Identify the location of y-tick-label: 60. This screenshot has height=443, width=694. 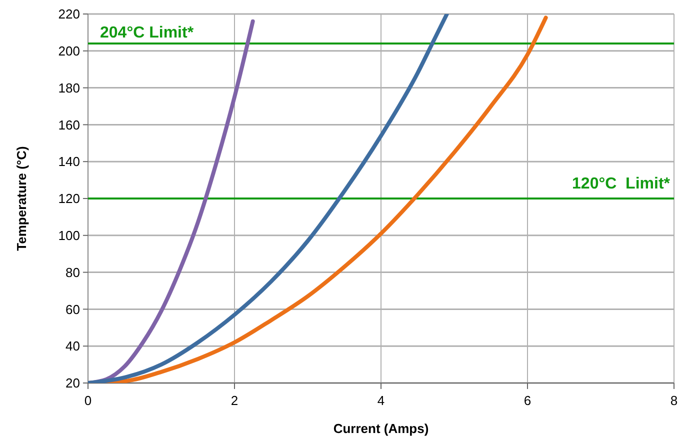
(73, 309).